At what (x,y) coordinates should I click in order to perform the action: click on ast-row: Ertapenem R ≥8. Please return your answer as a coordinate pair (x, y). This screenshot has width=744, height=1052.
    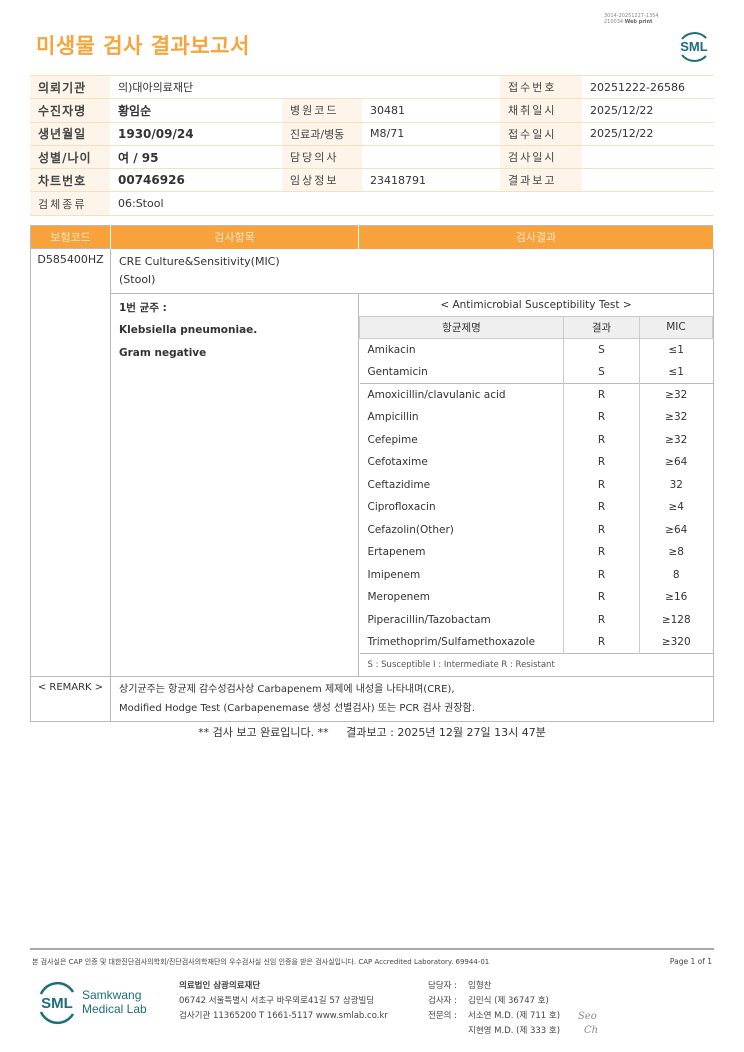
    Looking at the image, I should click on (536, 552).